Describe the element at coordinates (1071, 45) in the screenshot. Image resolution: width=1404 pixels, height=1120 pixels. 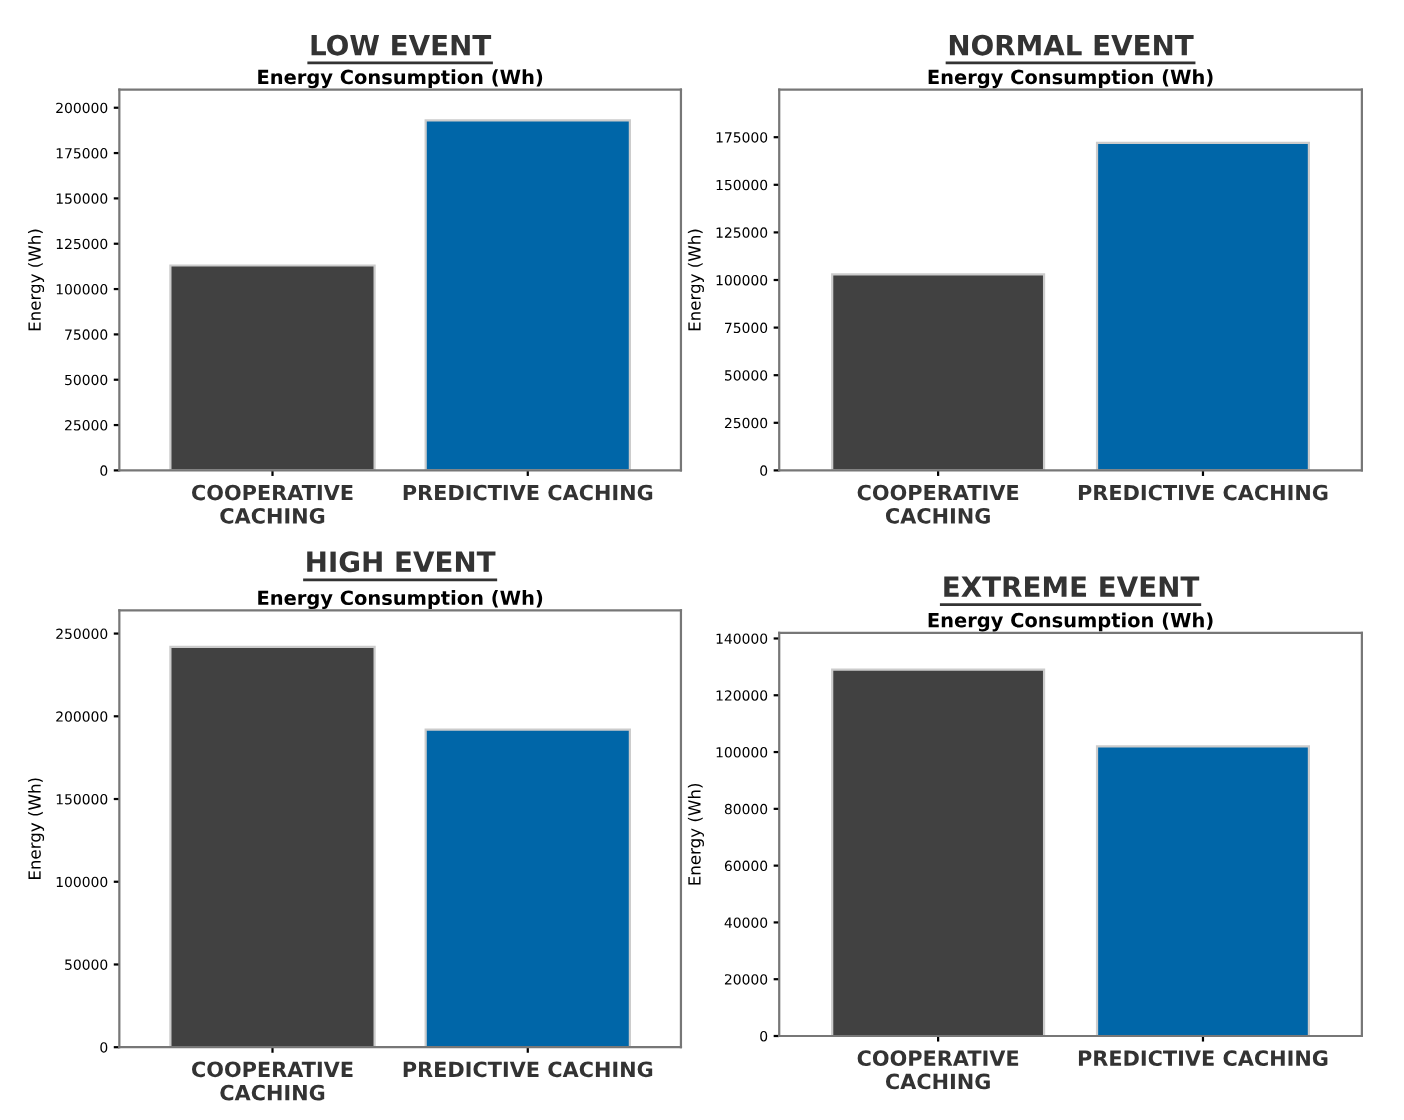
I see `chart-title: NORMAL EVENT` at that location.